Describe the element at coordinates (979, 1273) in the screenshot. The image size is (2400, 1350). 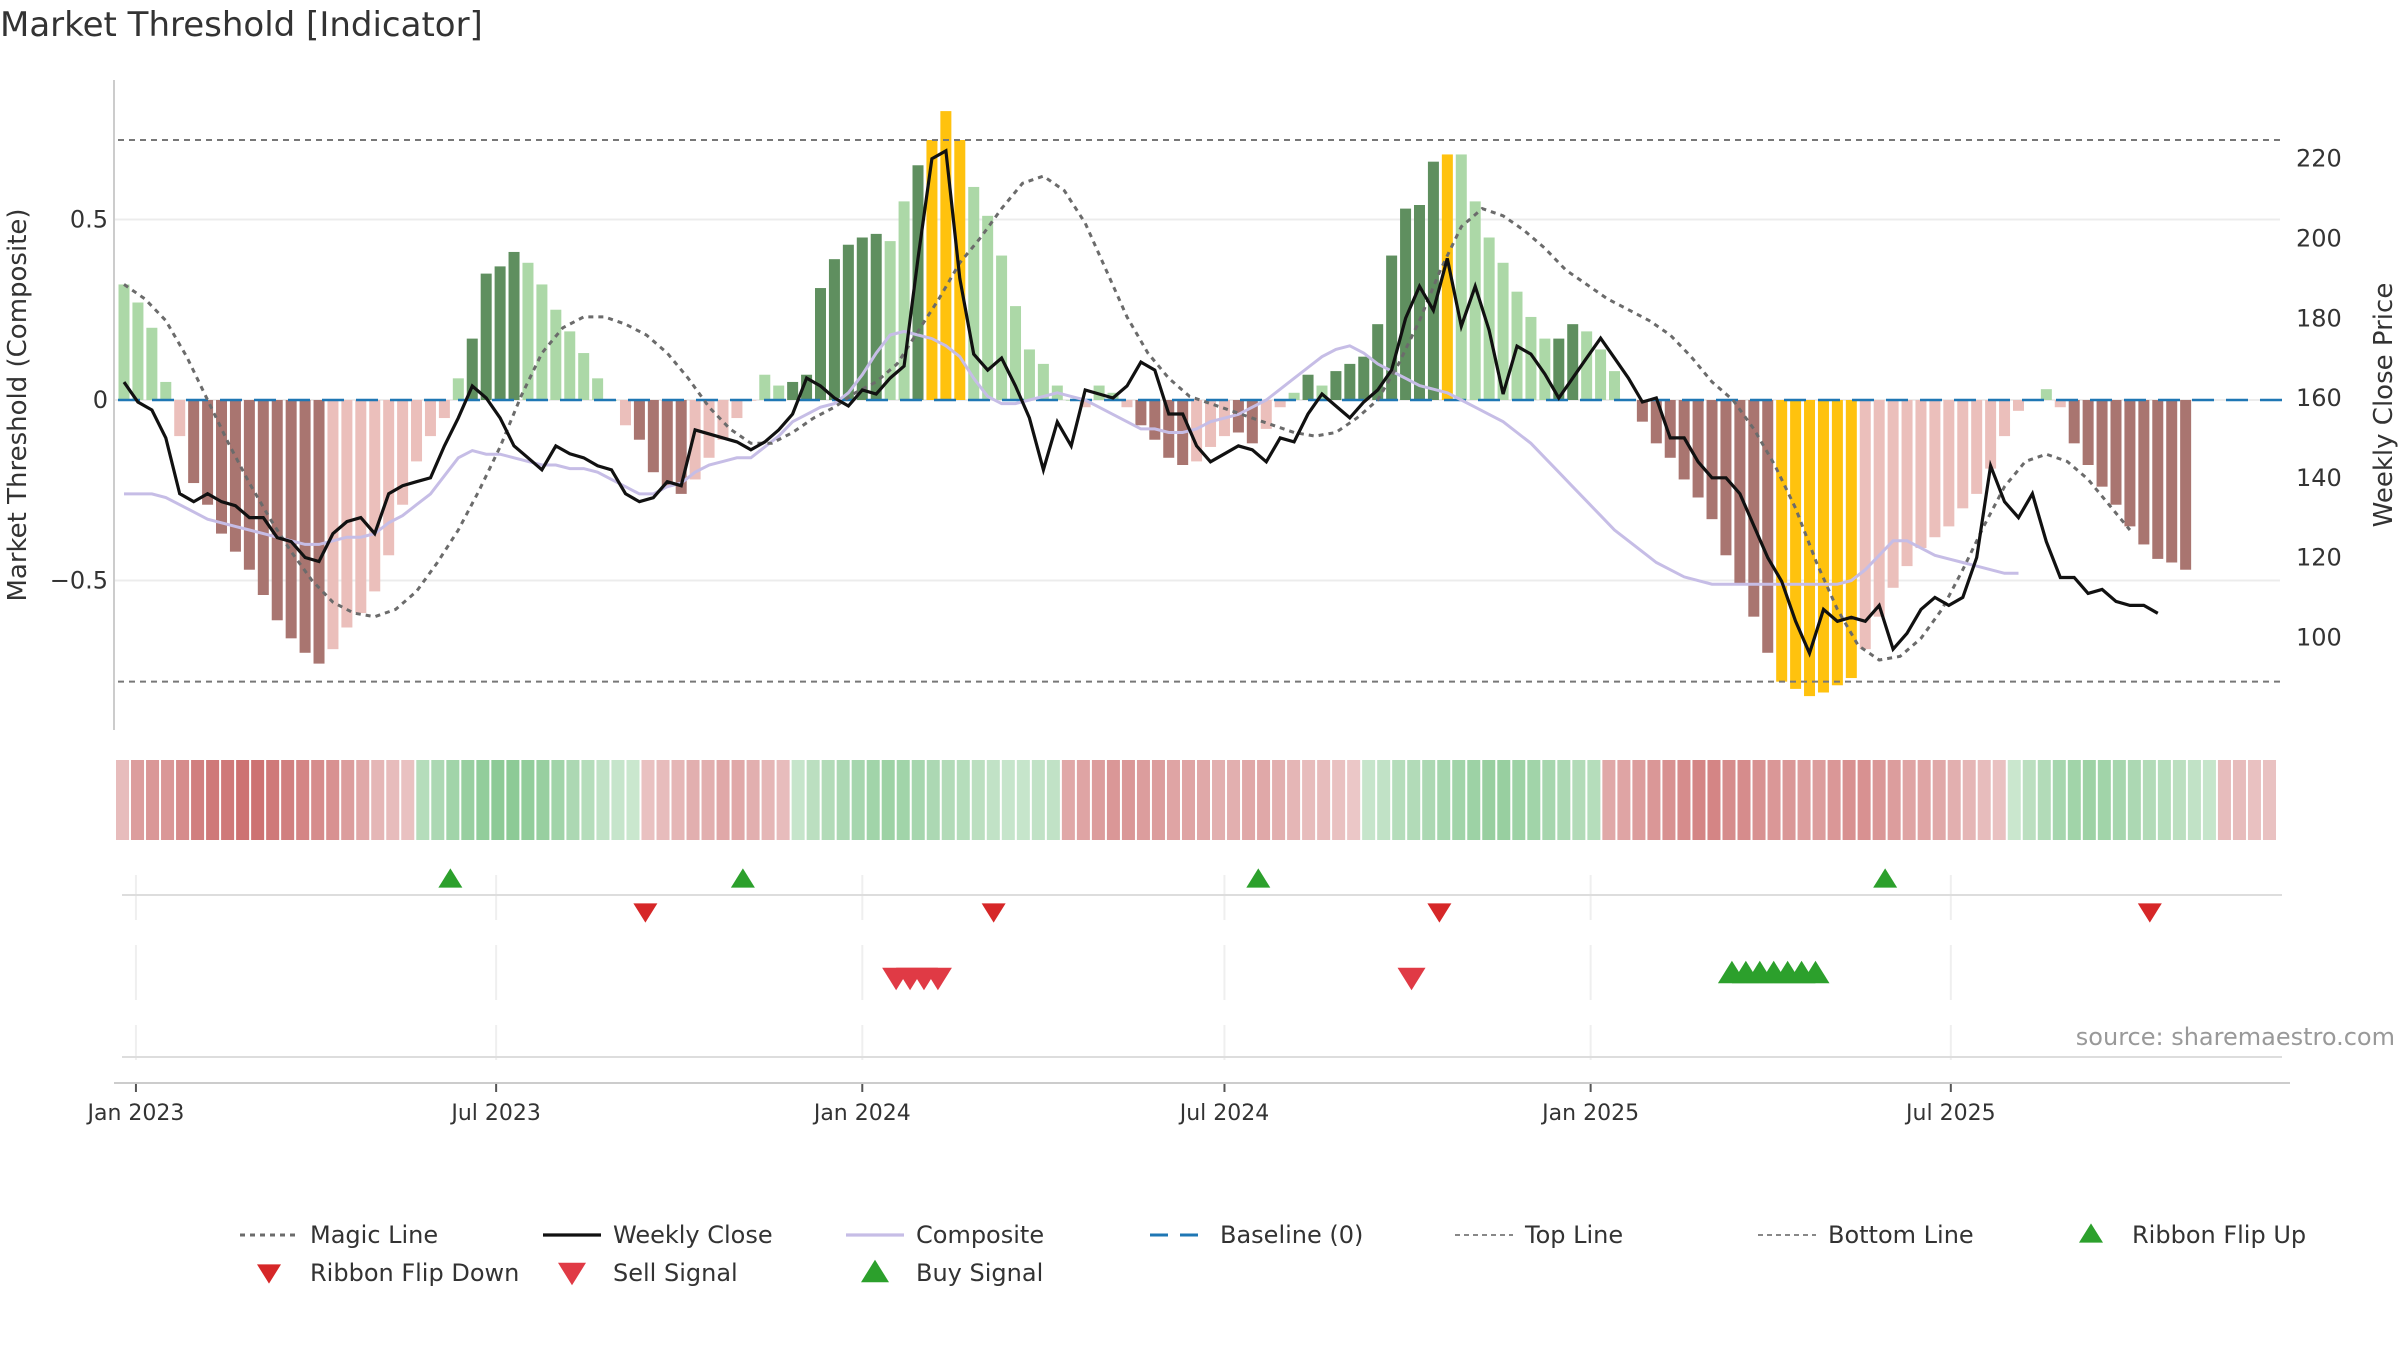
I see `legend-label: Buy Signal` at that location.